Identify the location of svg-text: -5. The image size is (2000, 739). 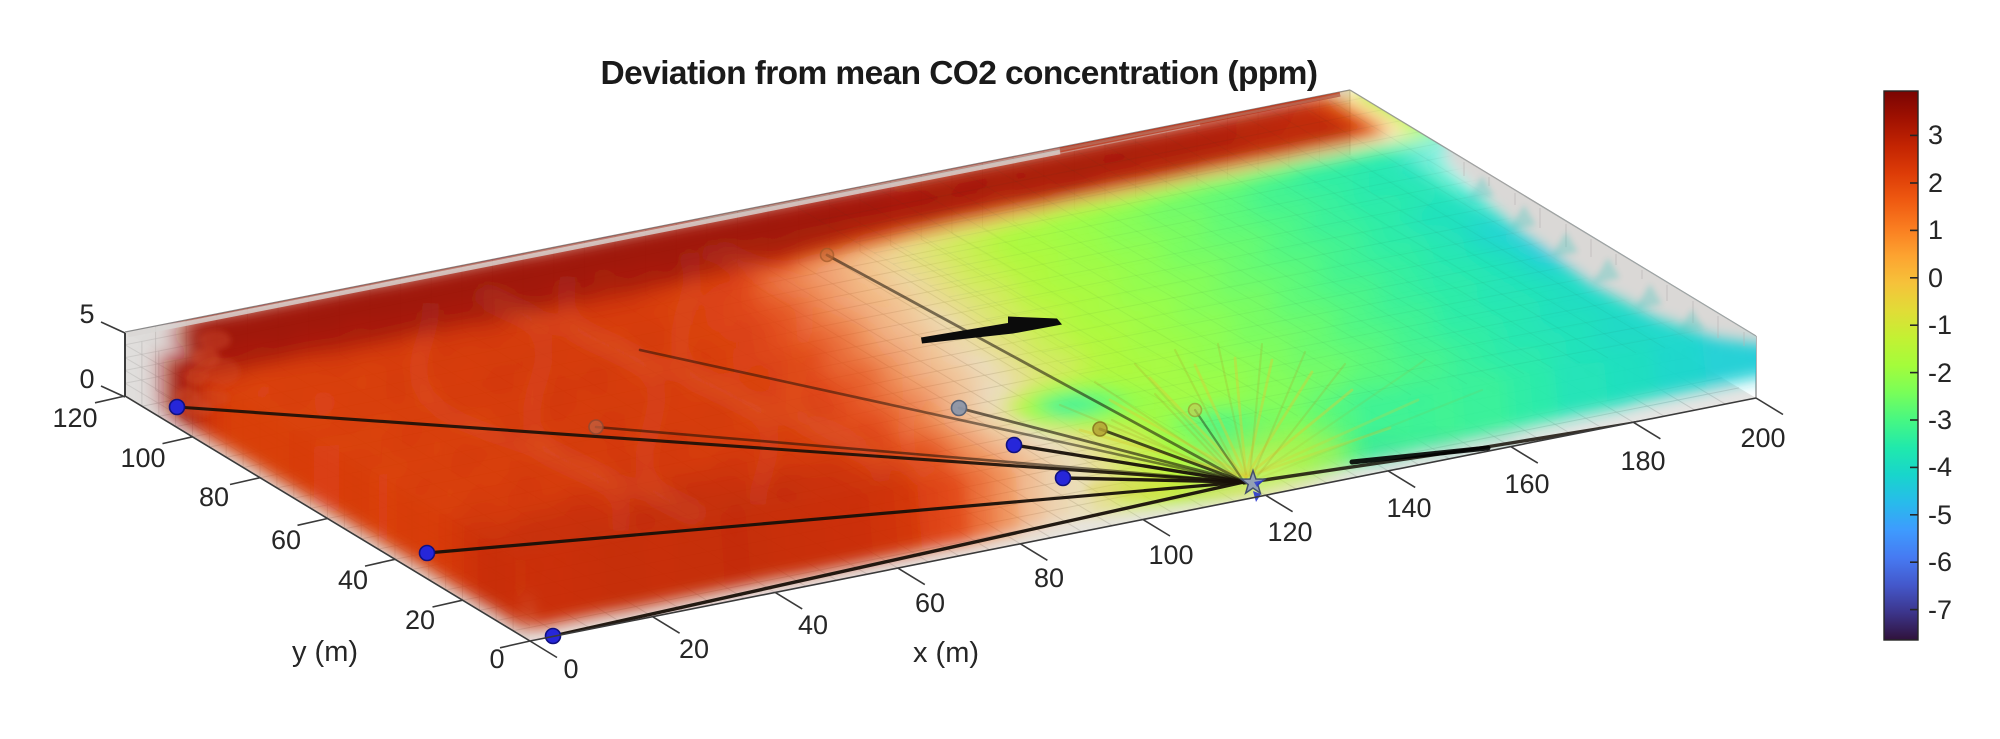
(1940, 515).